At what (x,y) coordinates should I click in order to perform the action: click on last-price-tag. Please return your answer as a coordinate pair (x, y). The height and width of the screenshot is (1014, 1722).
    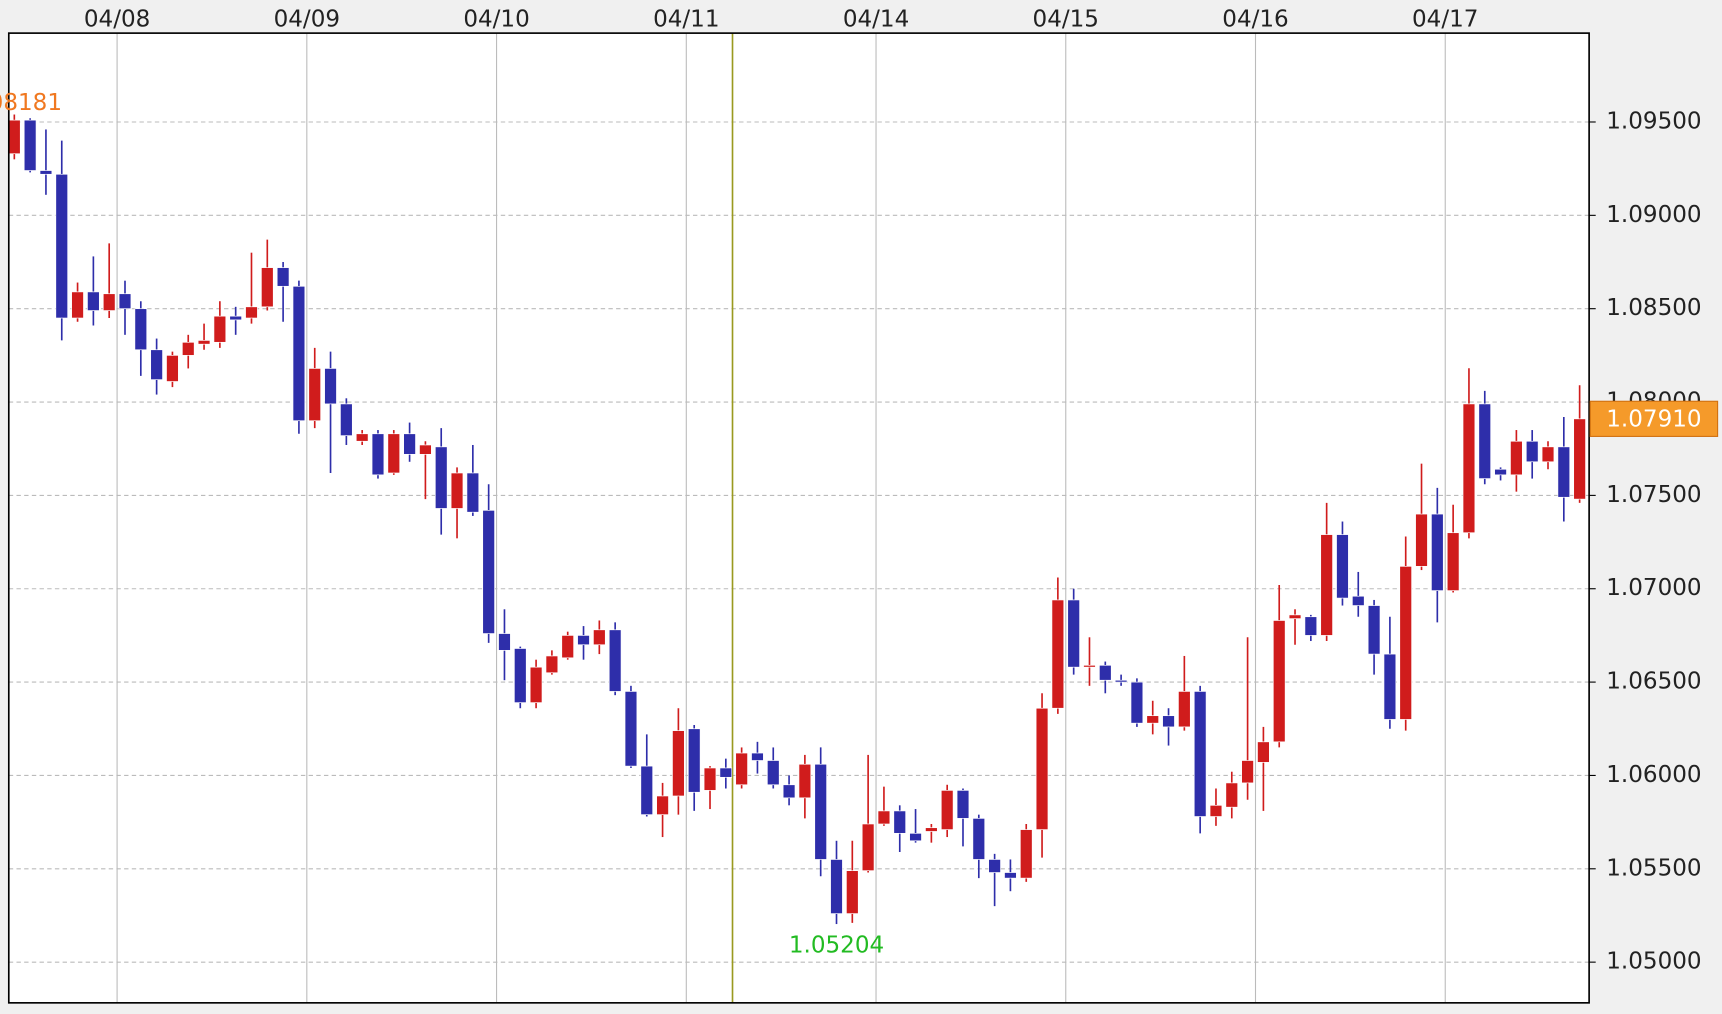
    Looking at the image, I should click on (1654, 418).